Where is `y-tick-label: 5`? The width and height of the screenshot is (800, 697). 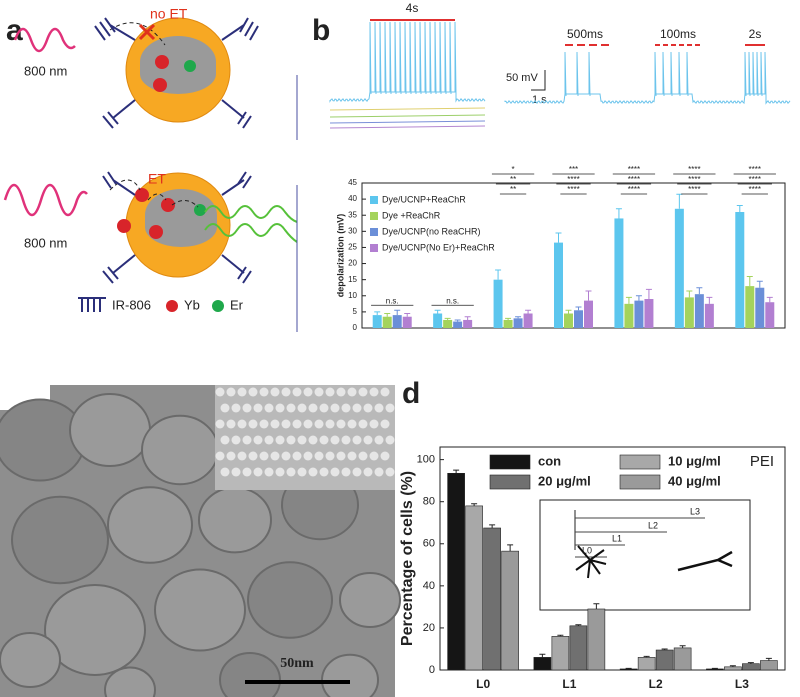
y-tick-label: 5 is located at coordinates (355, 311).